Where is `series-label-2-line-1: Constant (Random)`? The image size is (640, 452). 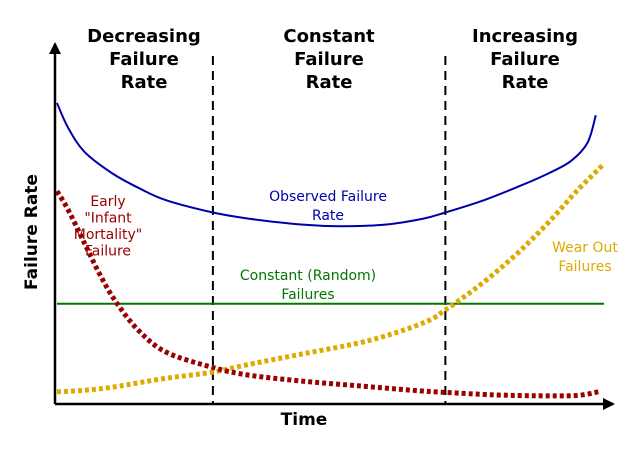
series-label-2-line-1: Constant (Random) is located at coordinates (308, 276).